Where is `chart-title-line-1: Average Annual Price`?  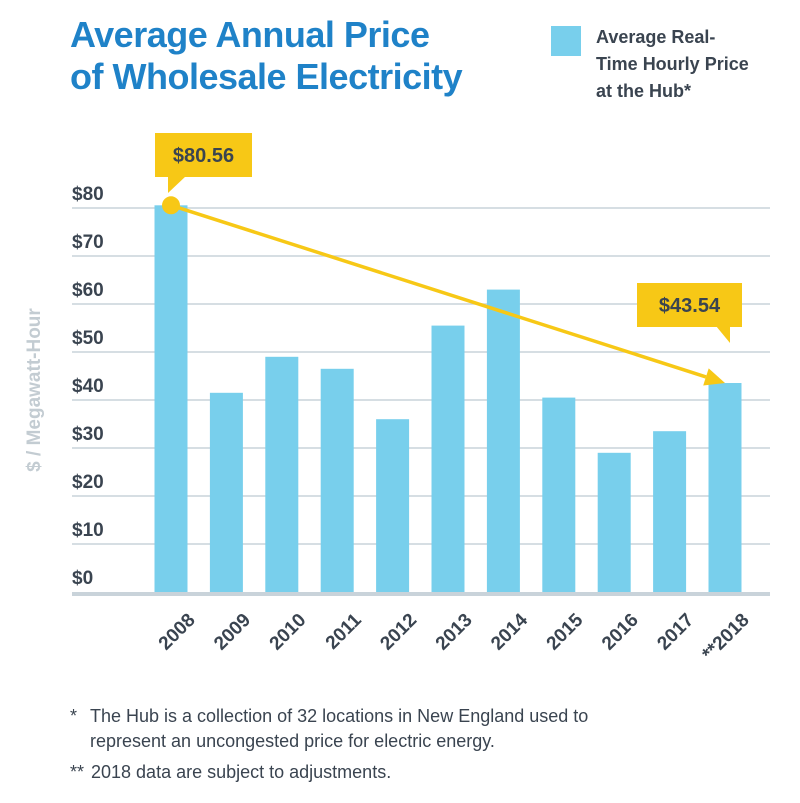 chart-title-line-1: Average Annual Price is located at coordinates (250, 34).